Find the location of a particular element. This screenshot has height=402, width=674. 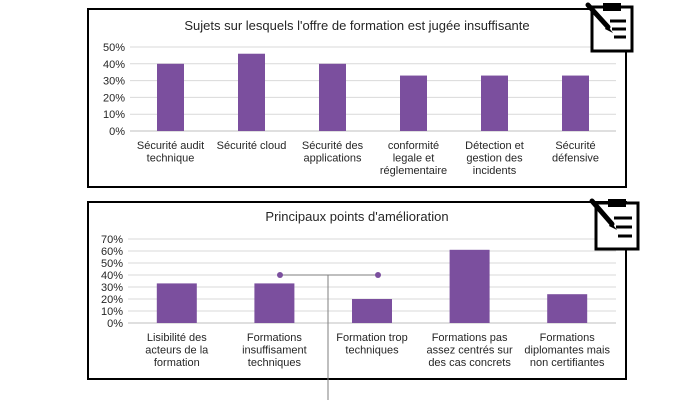

x-tick-label: des cas concrets is located at coordinates (469, 363).